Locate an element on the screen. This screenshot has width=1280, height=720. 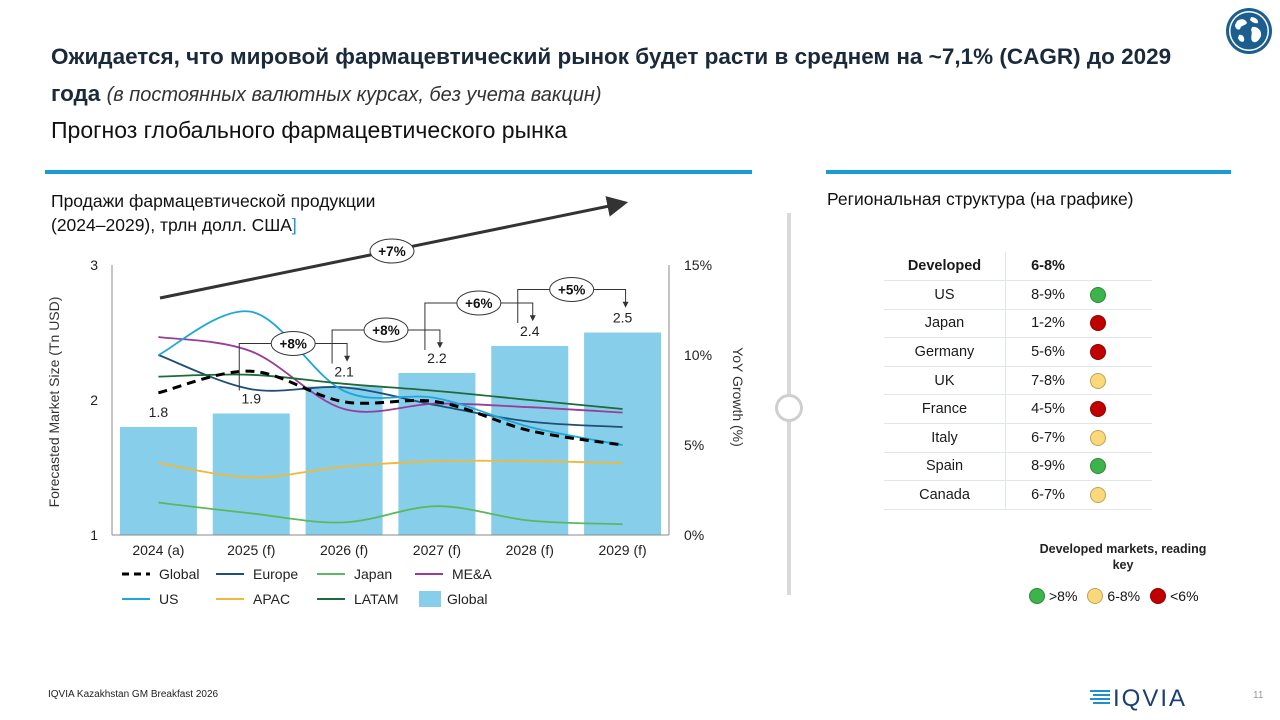
region-row-germany: Germany 5-6% is located at coordinates (1018, 352).